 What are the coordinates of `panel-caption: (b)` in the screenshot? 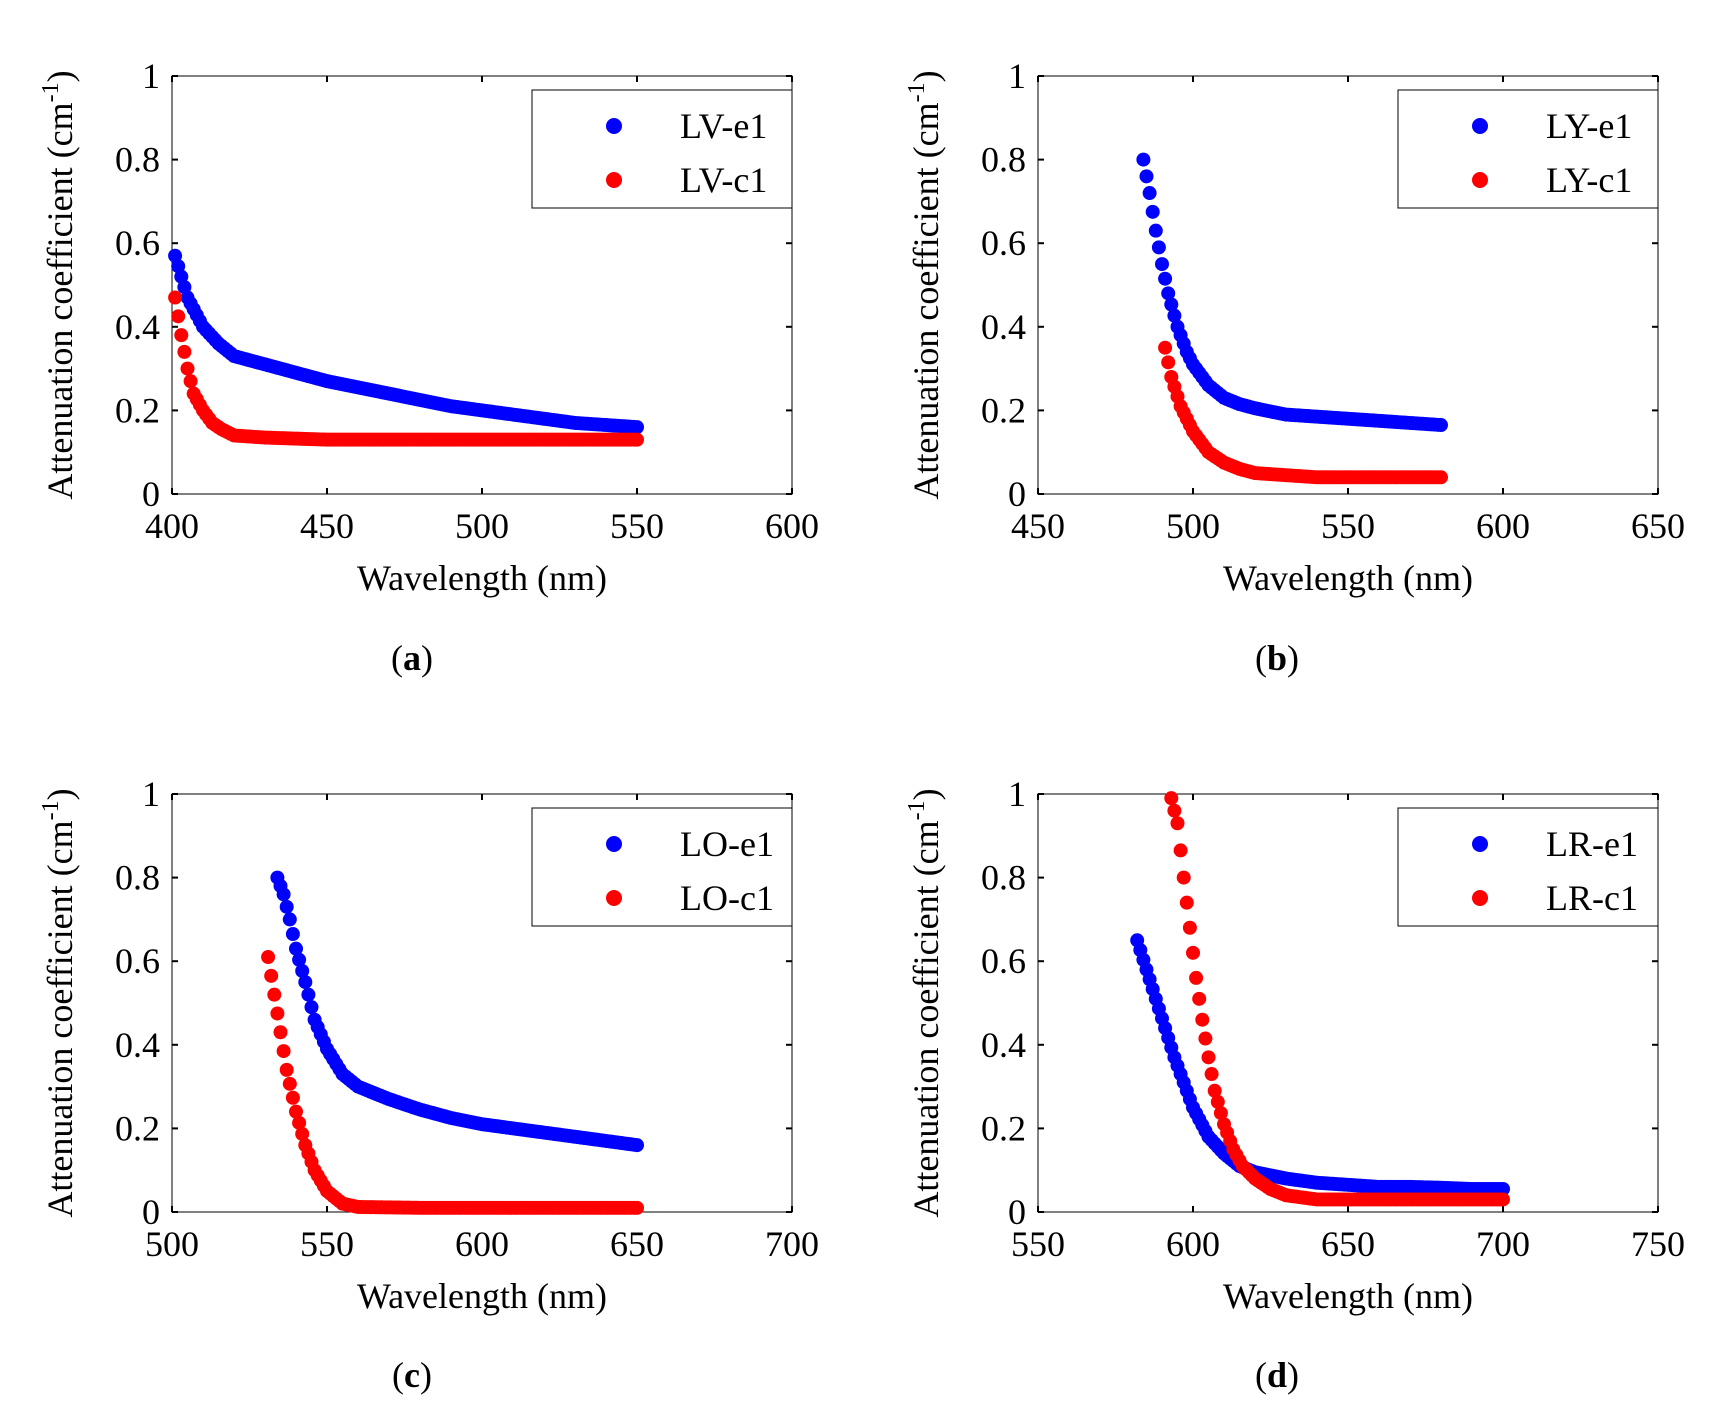 It's located at (1277, 658).